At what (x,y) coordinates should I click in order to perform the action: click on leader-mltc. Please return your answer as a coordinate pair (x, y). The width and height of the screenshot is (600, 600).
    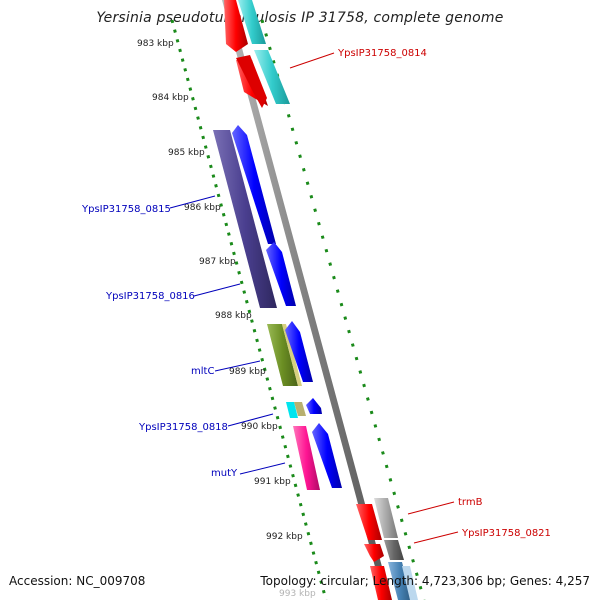
    Looking at the image, I should click on (237, 366).